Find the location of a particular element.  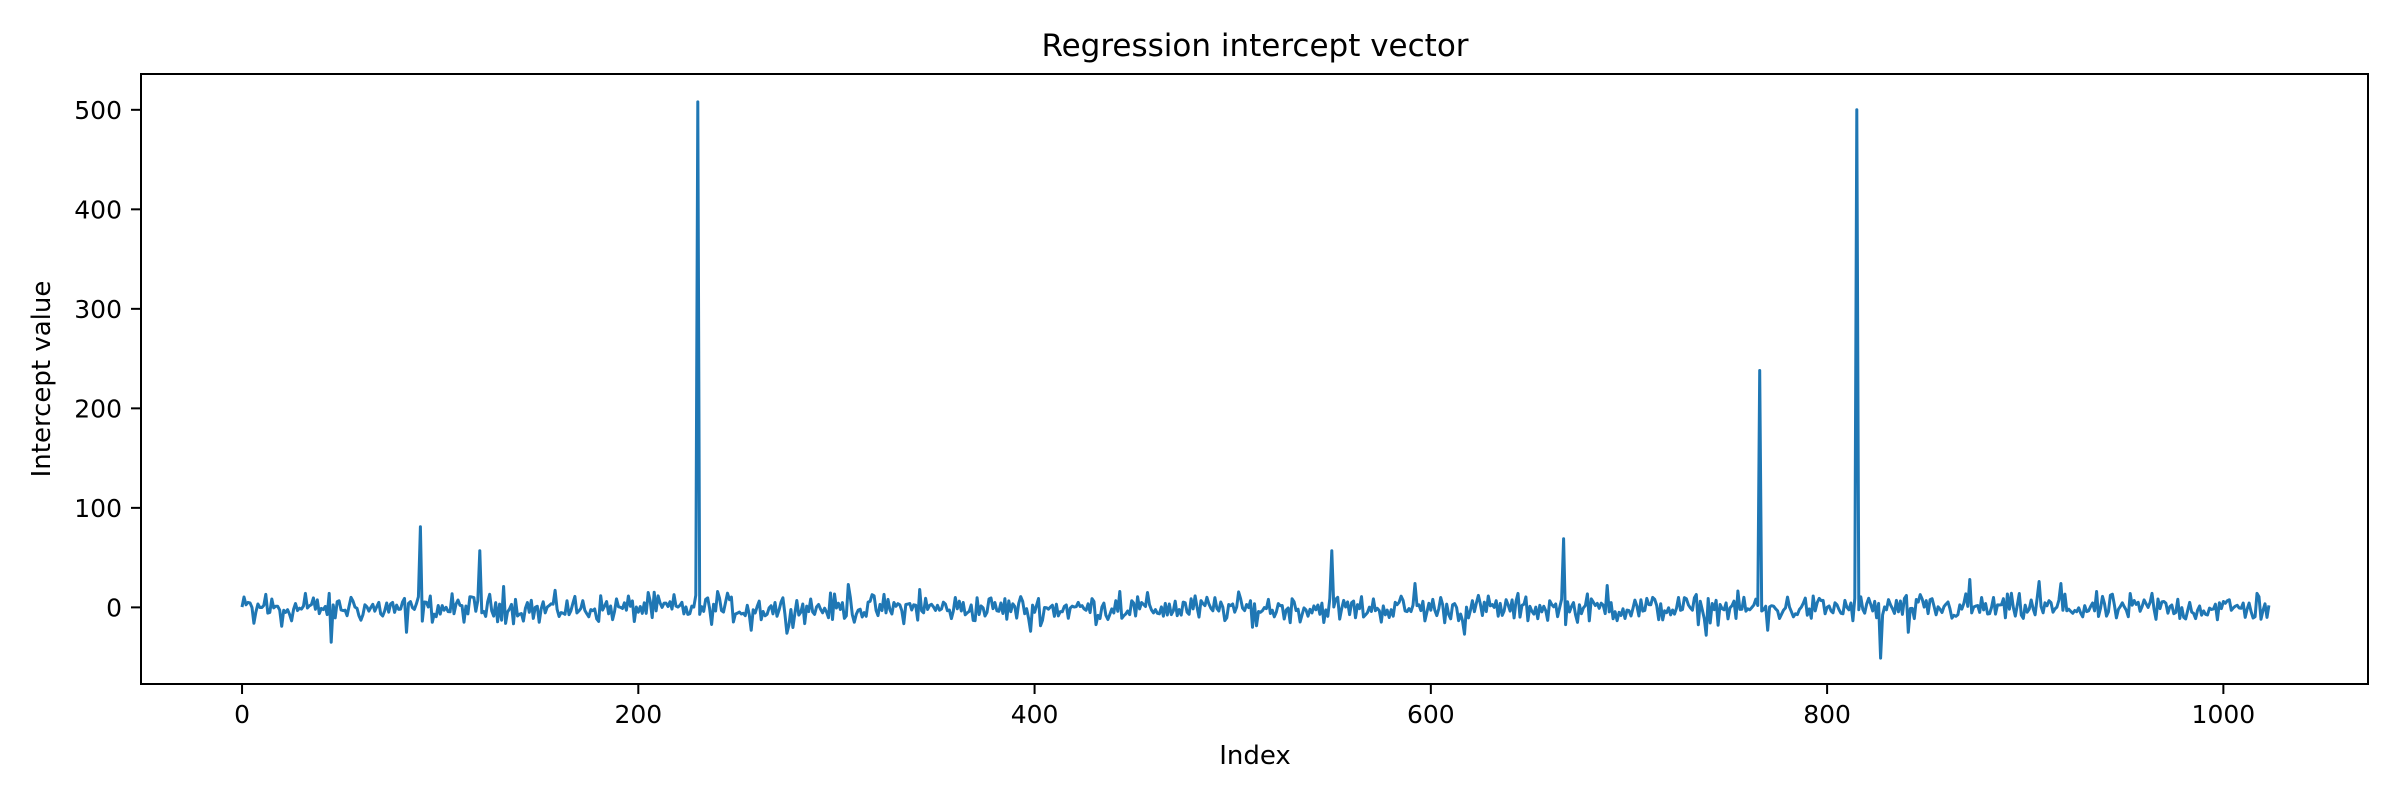

y-tick-label: 500 is located at coordinates (98, 110).